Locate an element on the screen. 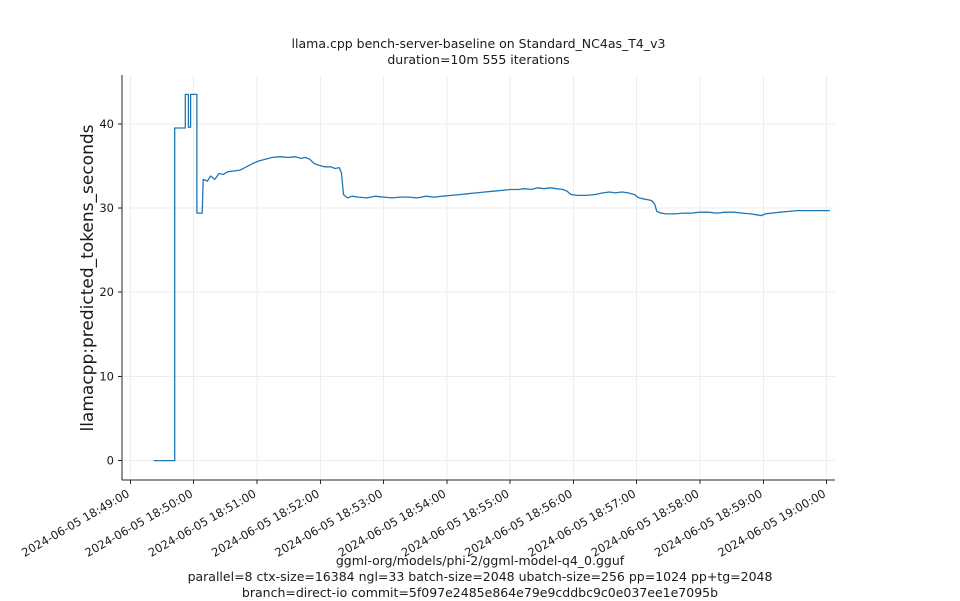 The height and width of the screenshot is (601, 960). x-tick-label: 2024-06-05 18:49:00 is located at coordinates (75, 522).